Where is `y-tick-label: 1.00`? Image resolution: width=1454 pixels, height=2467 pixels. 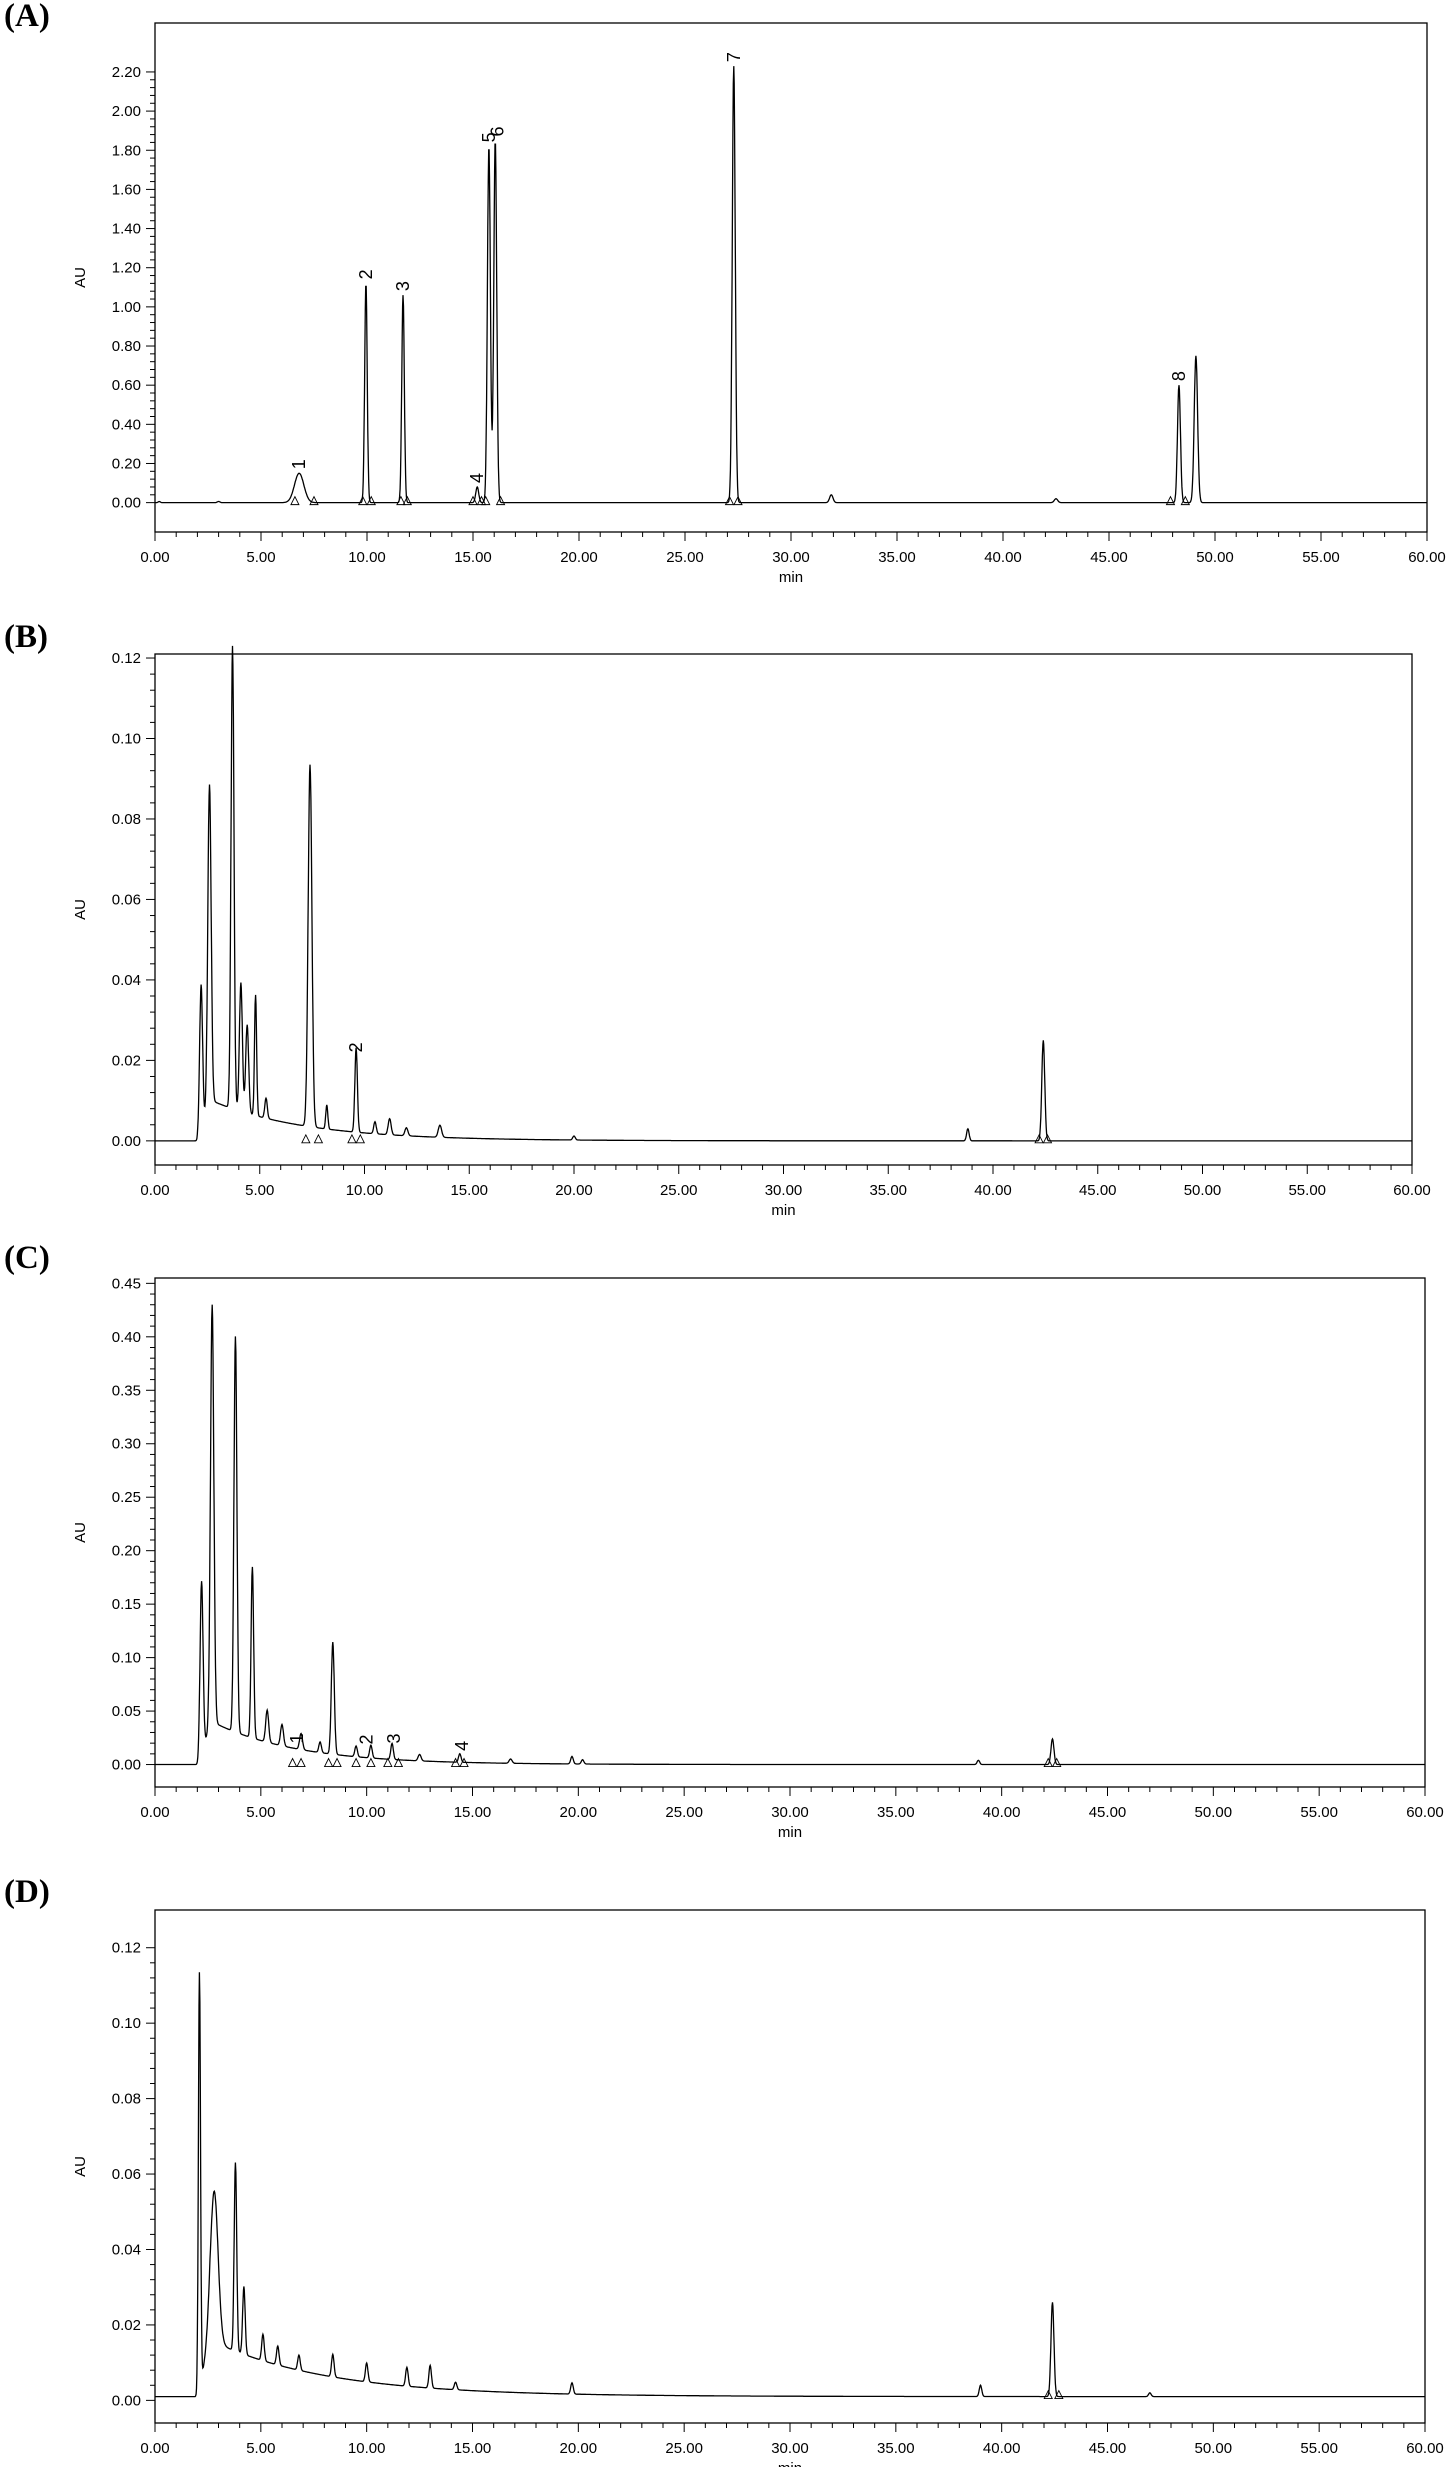
y-tick-label: 1.00 is located at coordinates (126, 307).